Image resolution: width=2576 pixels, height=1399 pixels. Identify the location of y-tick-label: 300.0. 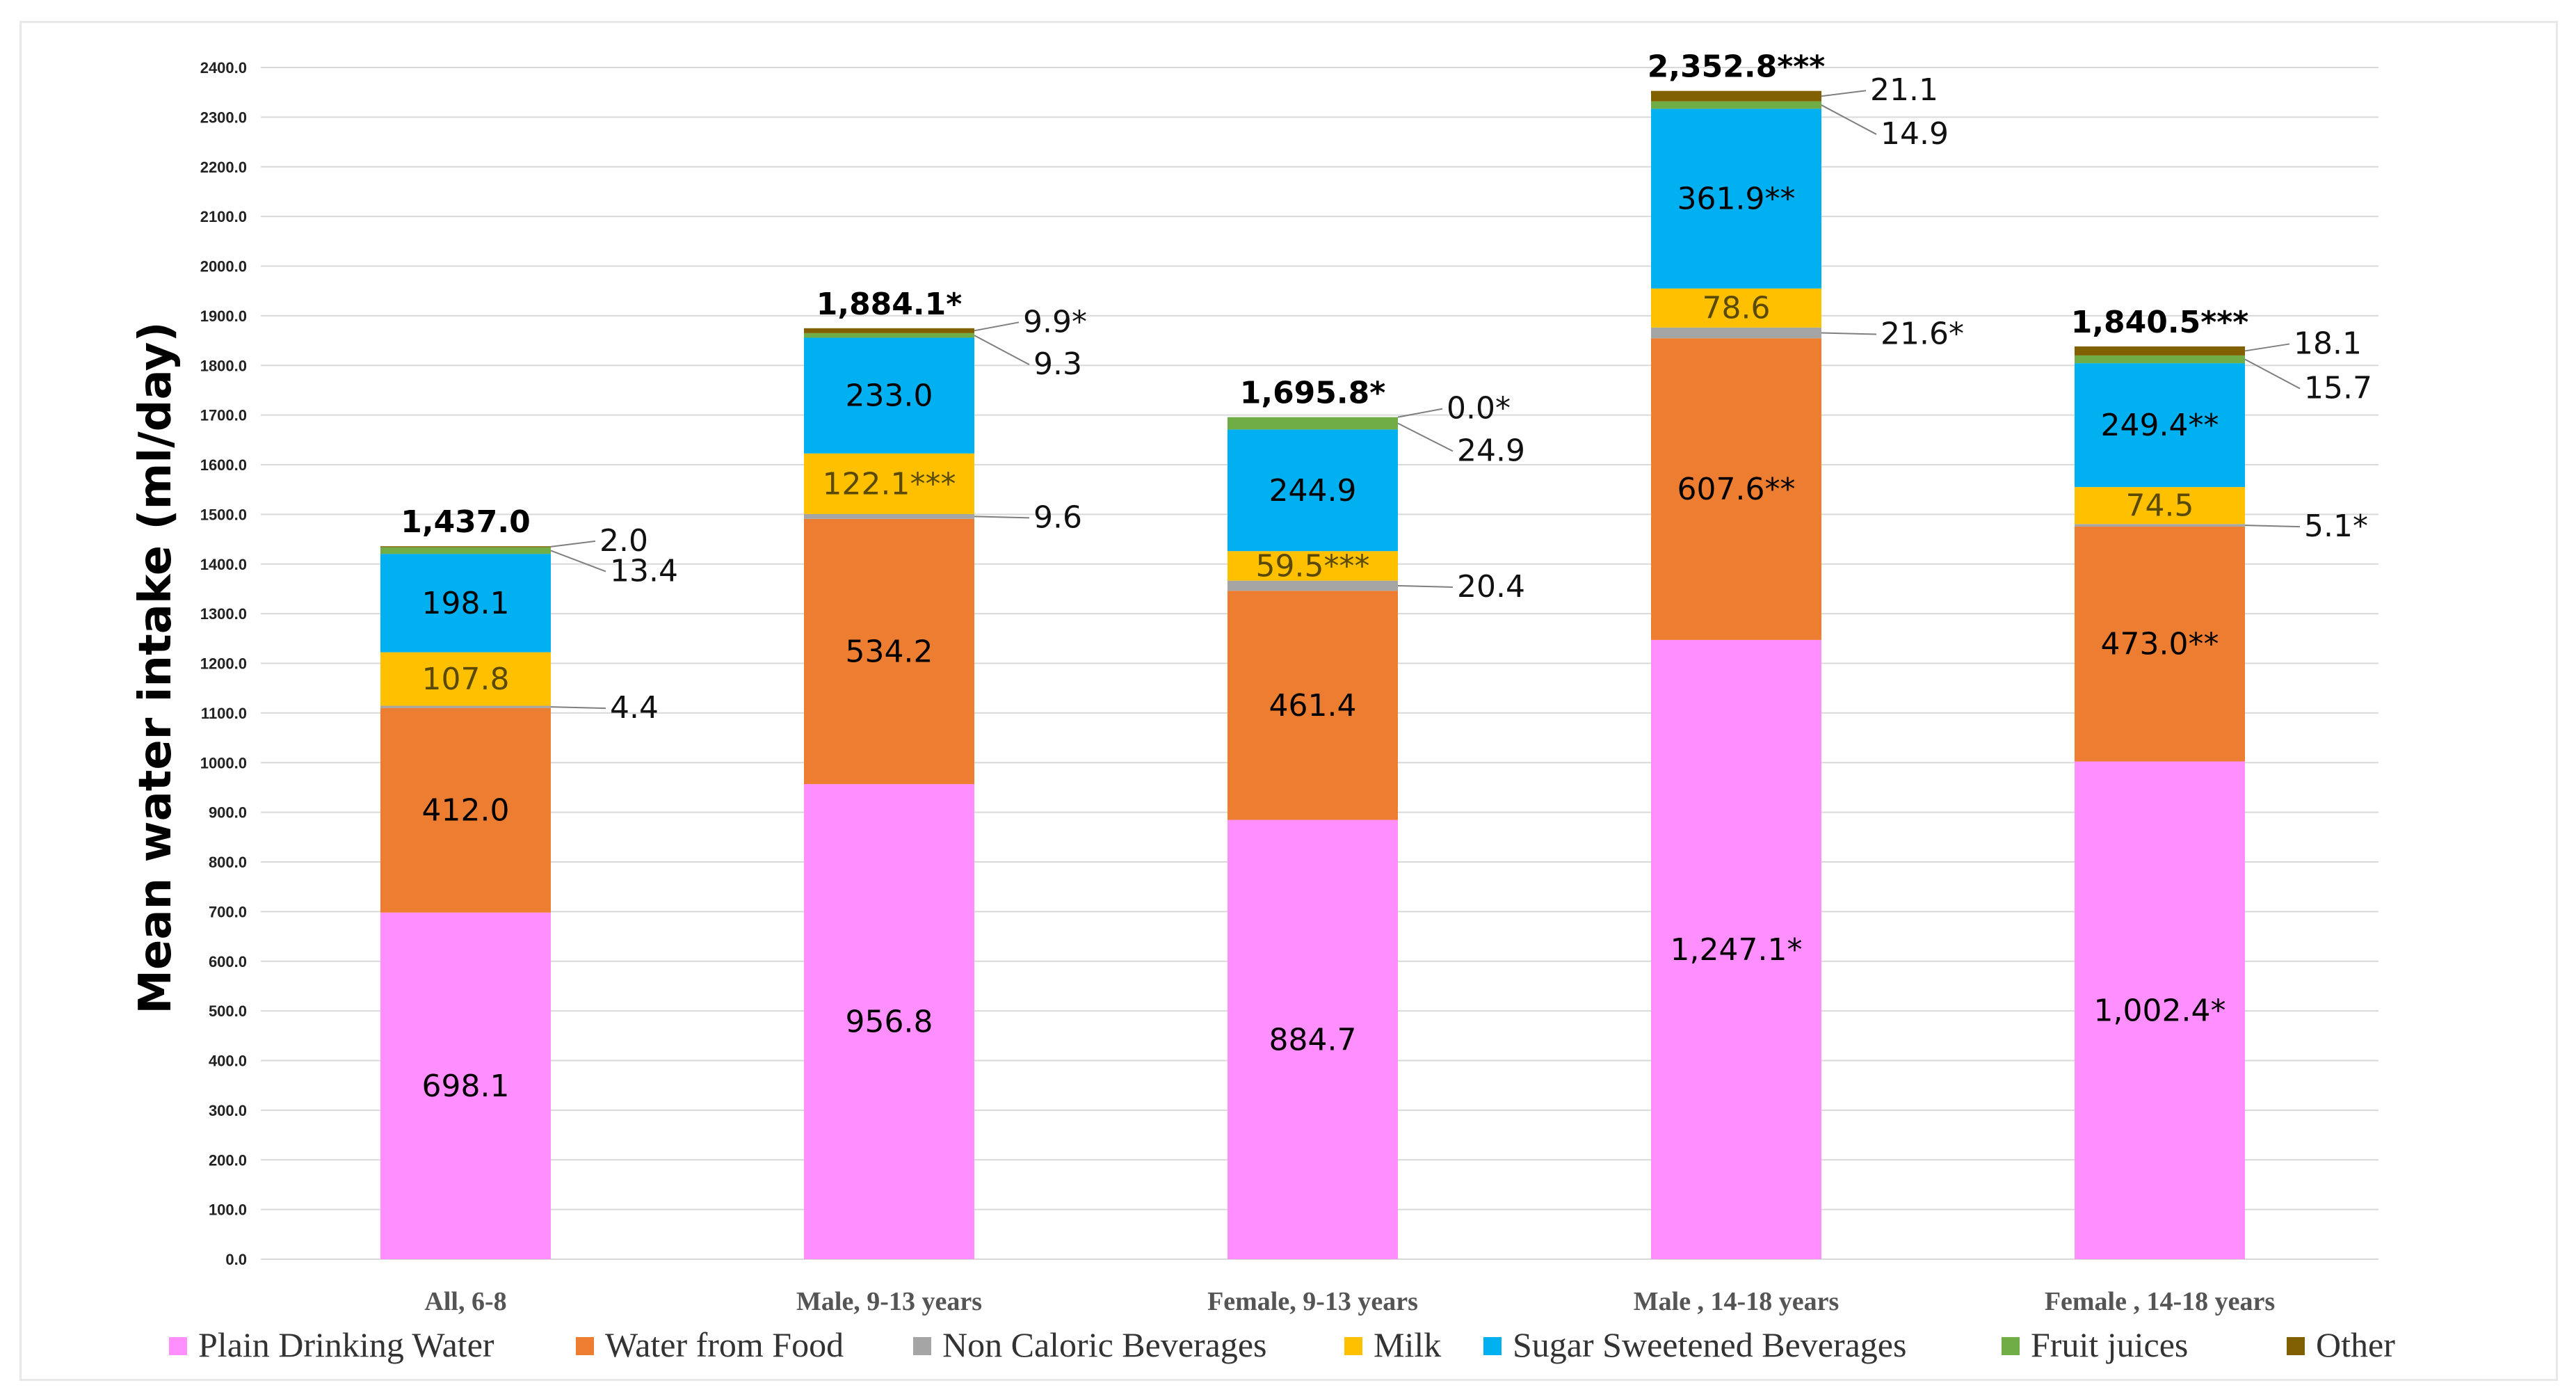
(228, 1110).